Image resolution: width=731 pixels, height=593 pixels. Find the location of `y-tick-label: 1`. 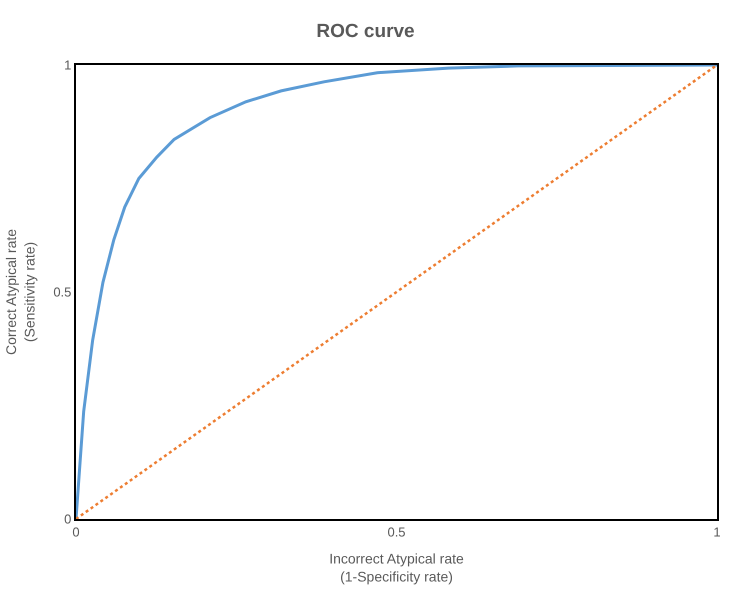

y-tick-label: 1 is located at coordinates (68, 65).